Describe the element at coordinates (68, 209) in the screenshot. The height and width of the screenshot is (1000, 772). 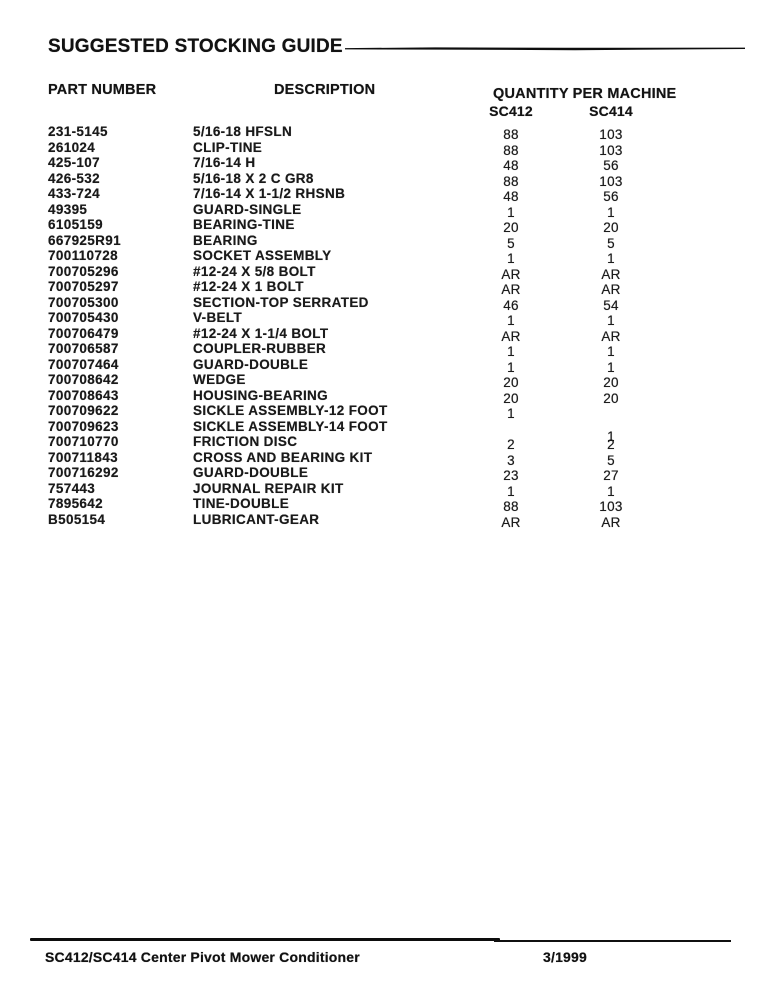
I see `part-number-cell: 49395` at that location.